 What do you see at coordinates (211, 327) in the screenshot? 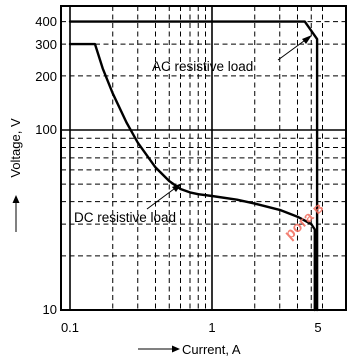
I see `x-tick-label-1: 1` at bounding box center [211, 327].